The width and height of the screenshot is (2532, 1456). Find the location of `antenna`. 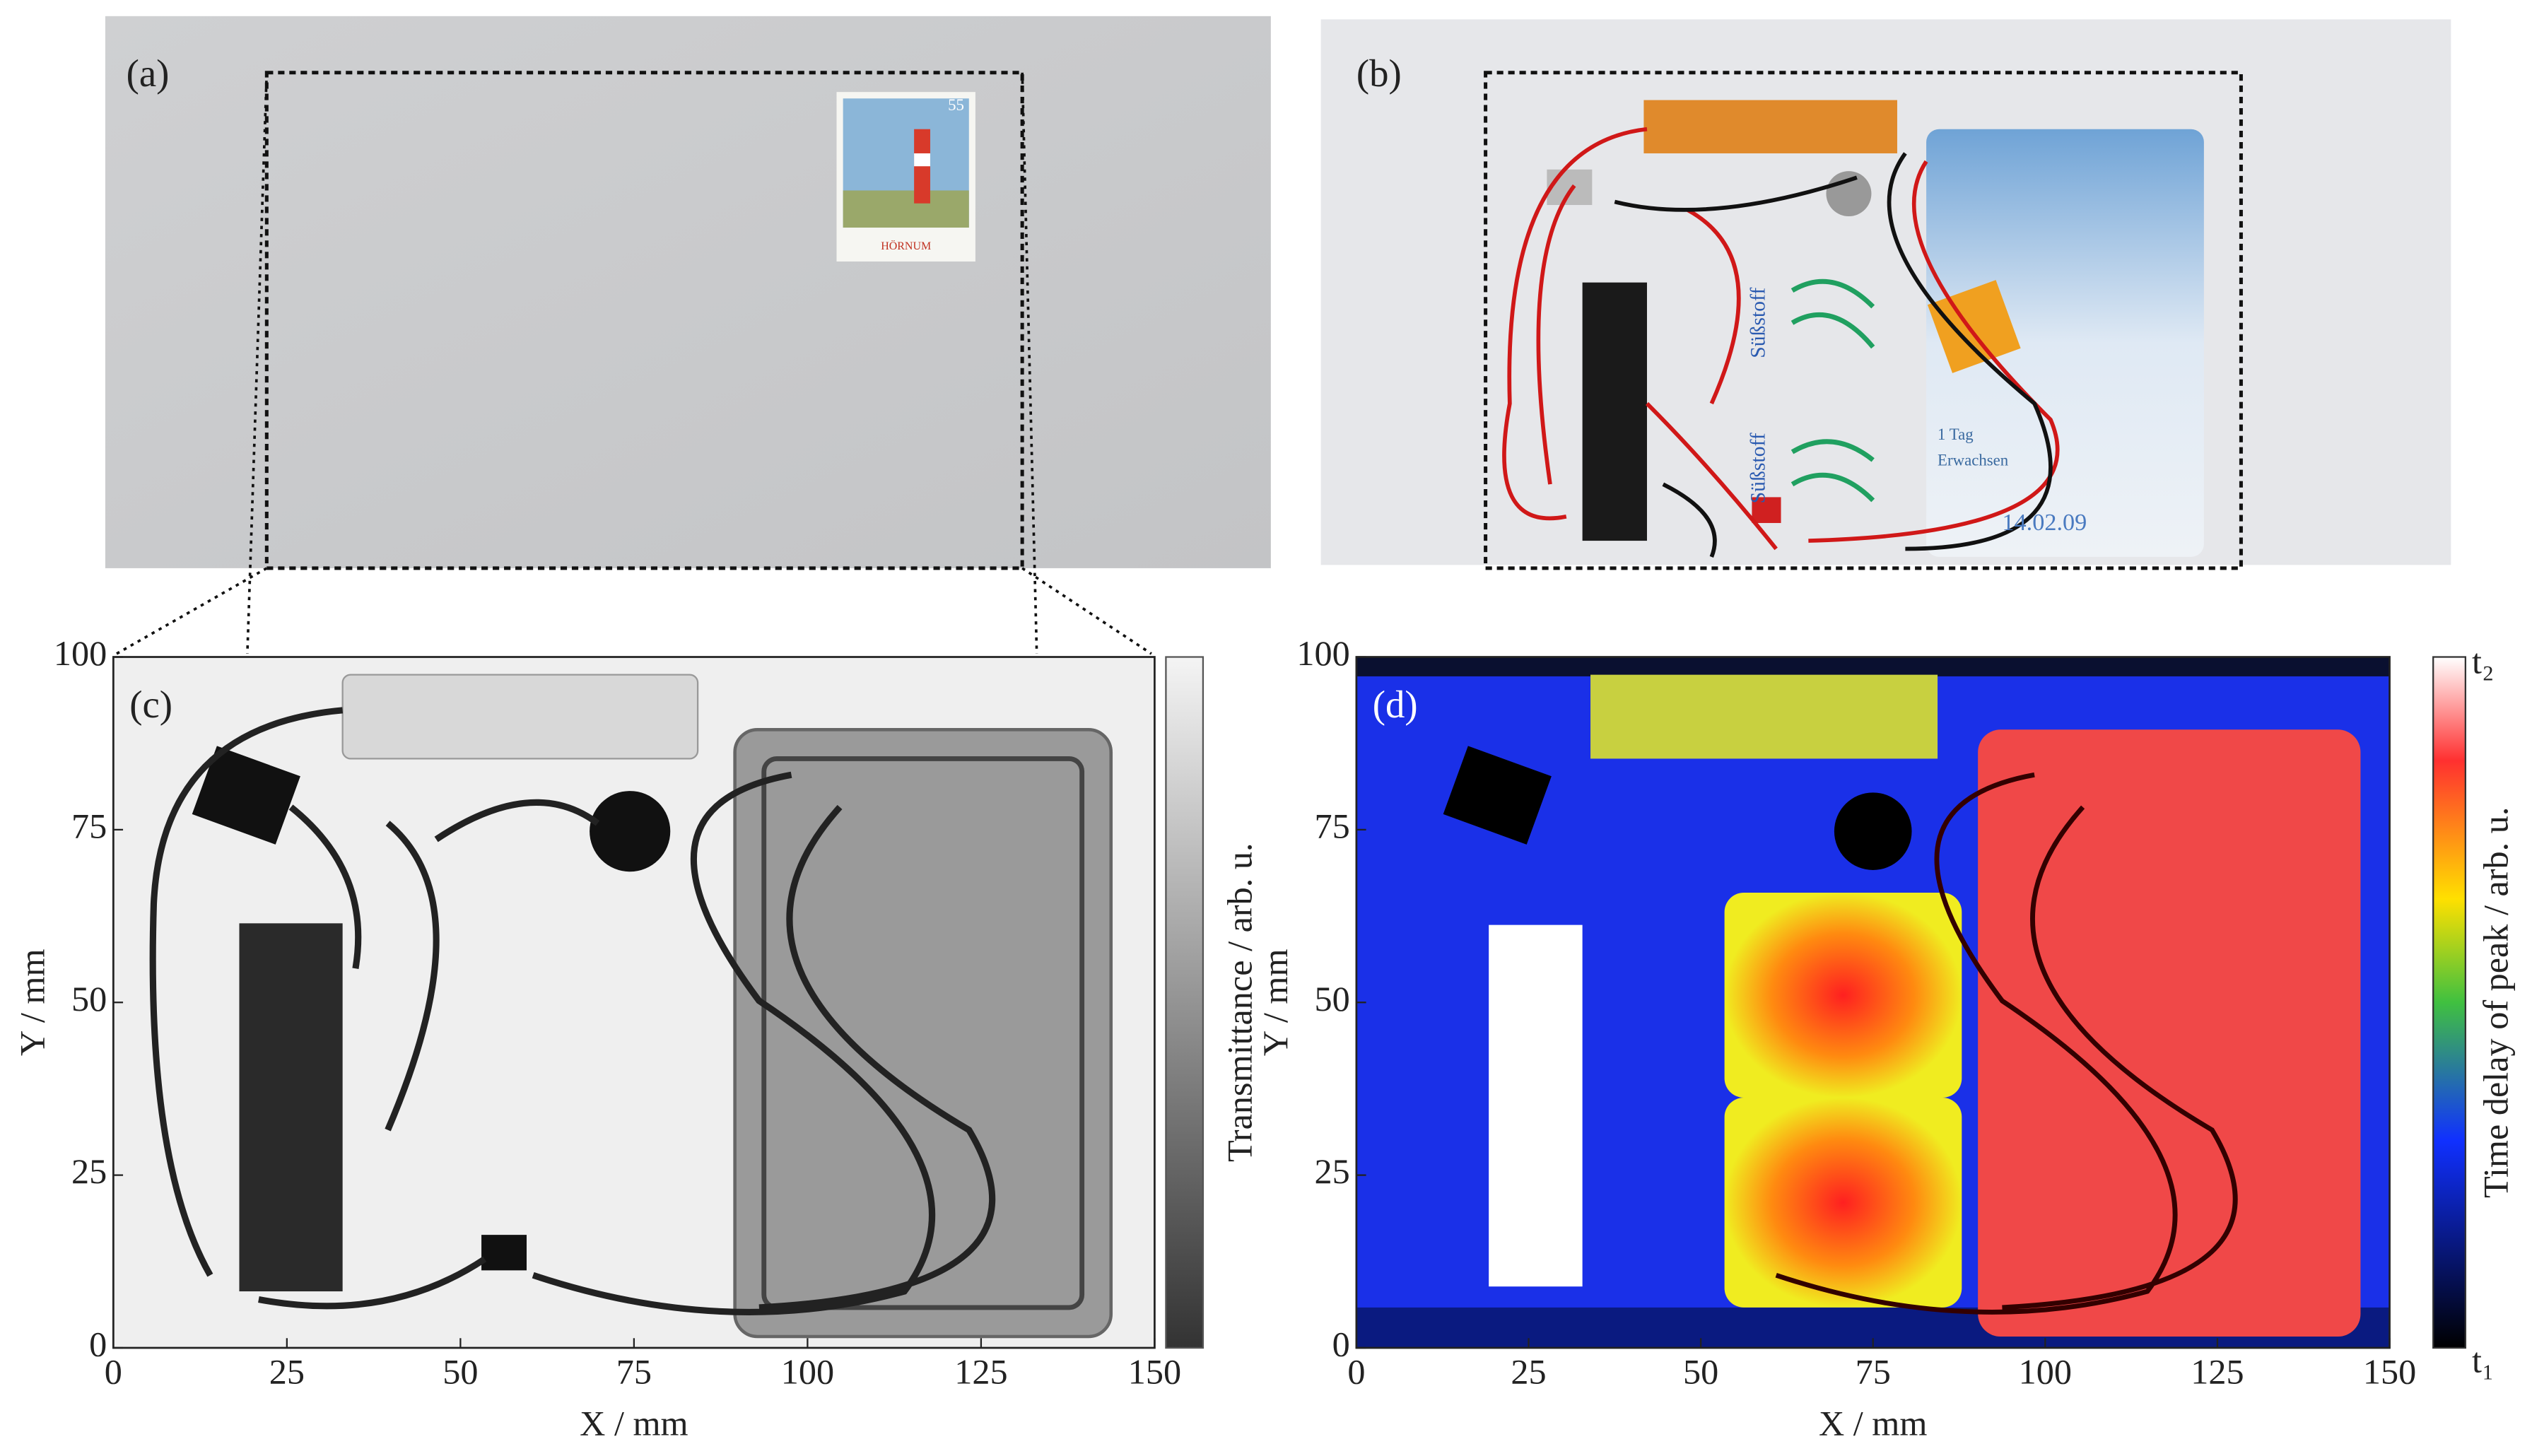

antenna is located at coordinates (923, 1033).